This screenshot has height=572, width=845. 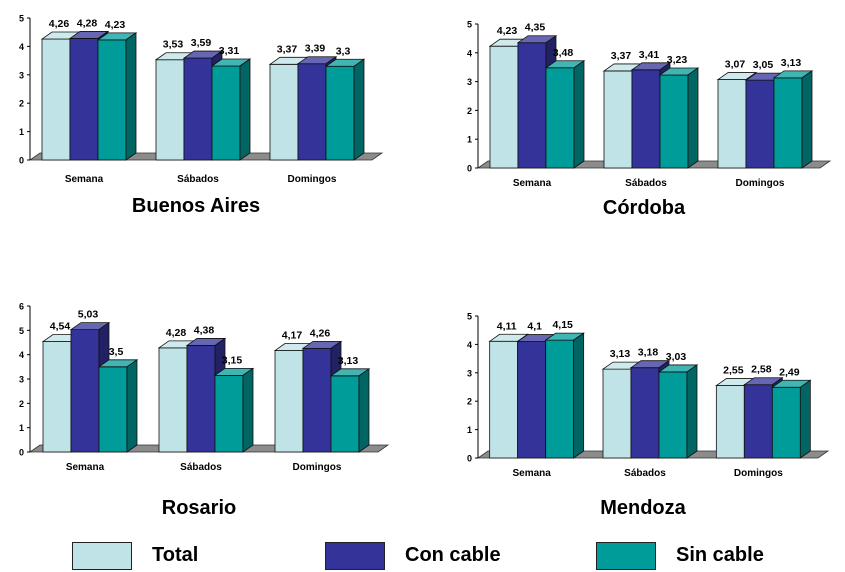 I want to click on data-label-total-0: 4,54, so click(x=60, y=327).